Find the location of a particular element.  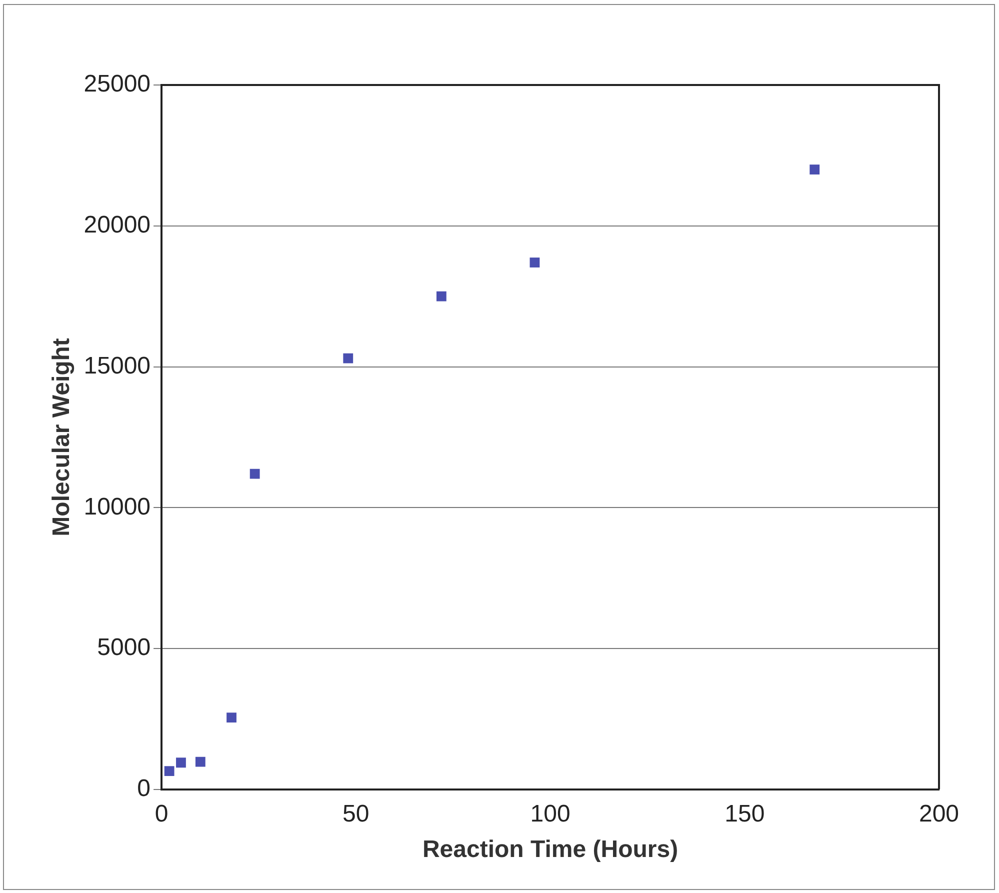

y-tick-label: 20000 is located at coordinates (117, 225).